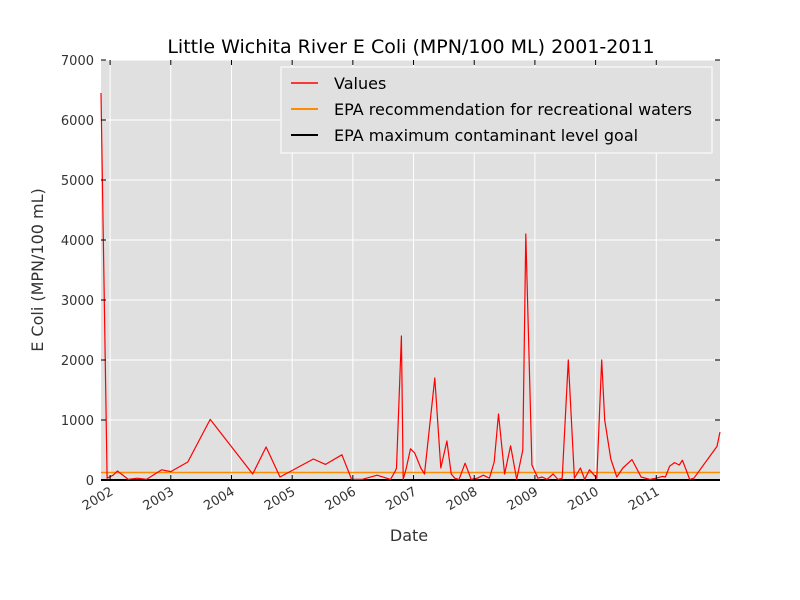  What do you see at coordinates (371, 499) in the screenshot?
I see `x-axis: 2002 2003 2004 2005 2006 2007 2008 2009 2010 2011` at bounding box center [371, 499].